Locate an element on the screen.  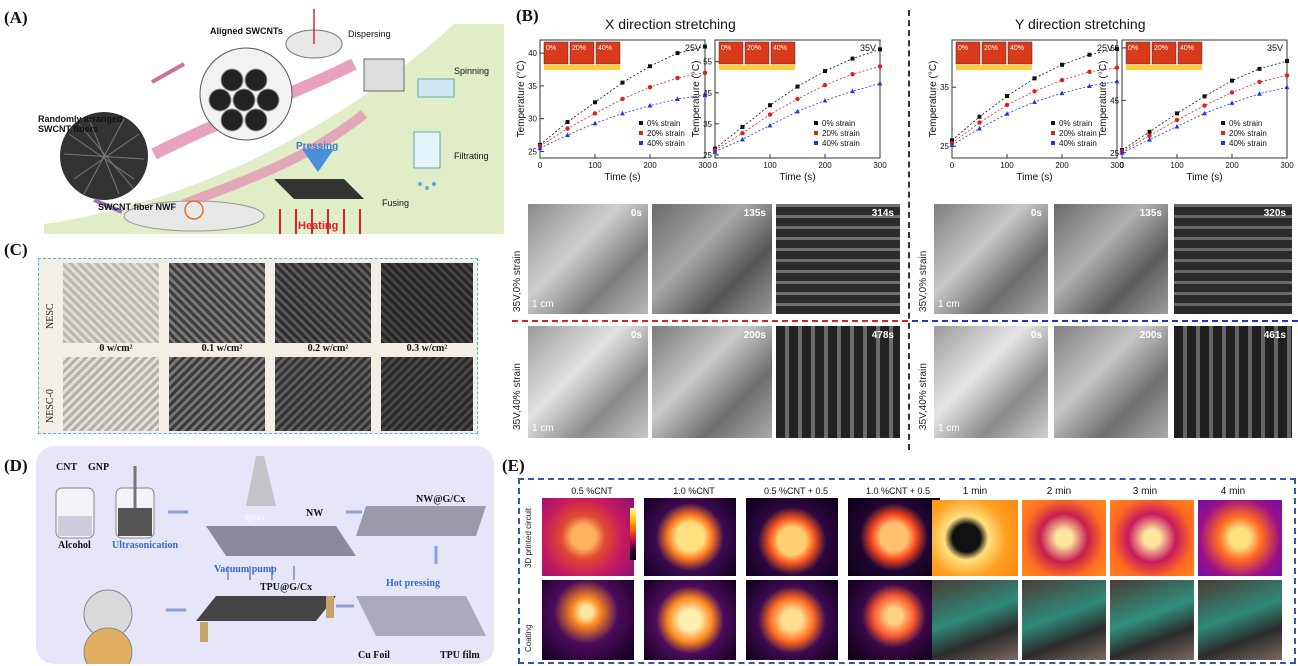
ir-title-1: 0.5 %CNT is located at coordinates (592, 491).